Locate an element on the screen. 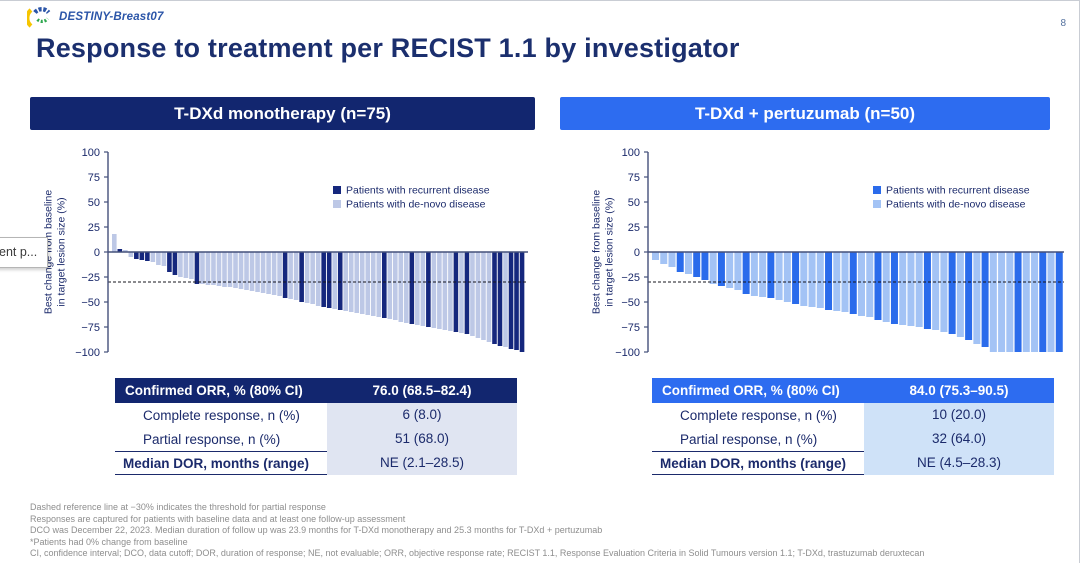  table-row-median-dor: Median DOR, months (range) NE (2.1–28.5) is located at coordinates (316, 463).